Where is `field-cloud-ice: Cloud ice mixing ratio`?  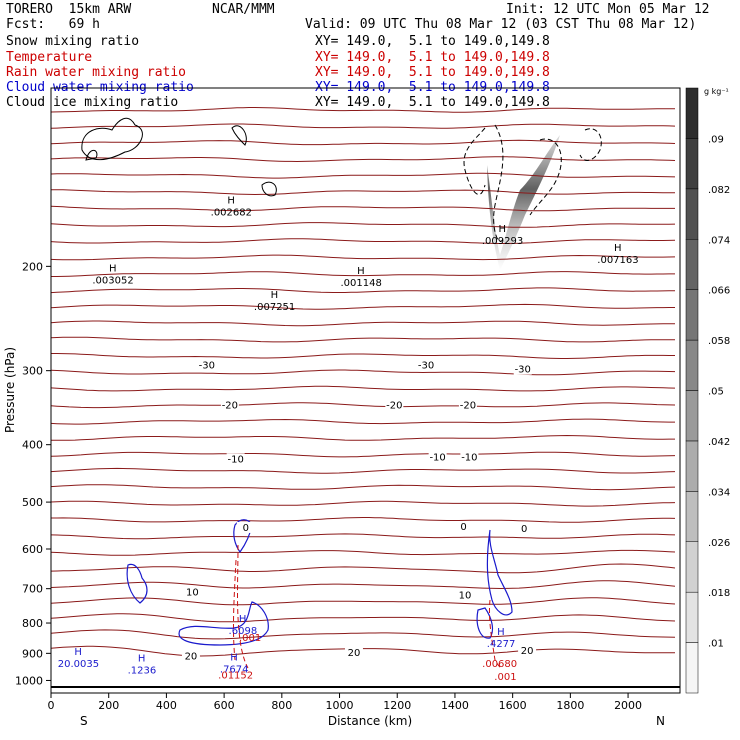 field-cloud-ice: Cloud ice mixing ratio is located at coordinates (92, 102).